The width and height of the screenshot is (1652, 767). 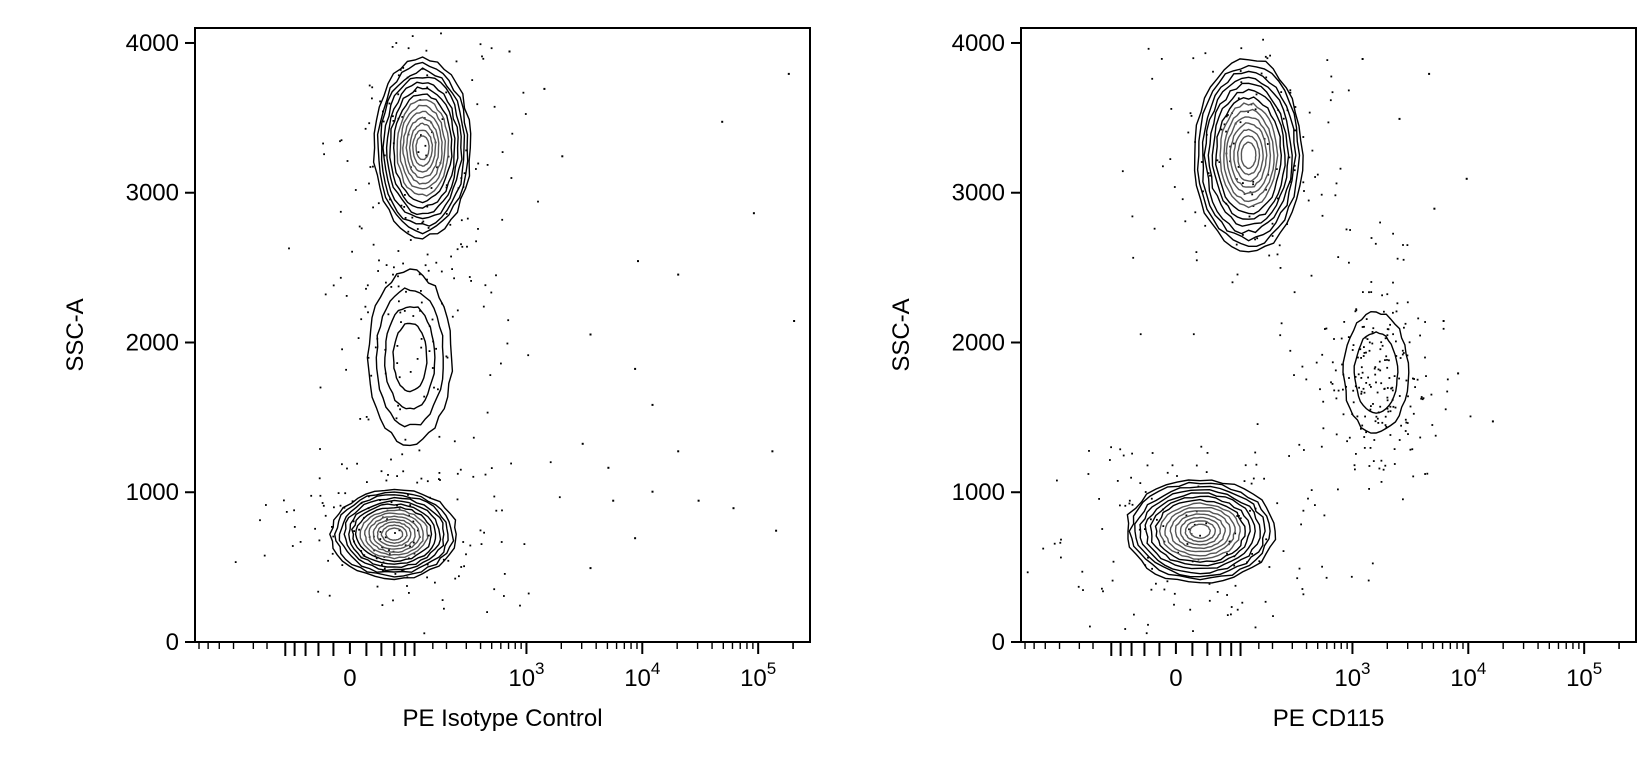 What do you see at coordinates (152, 342) in the screenshot?
I see `y-tick-label: 2000` at bounding box center [152, 342].